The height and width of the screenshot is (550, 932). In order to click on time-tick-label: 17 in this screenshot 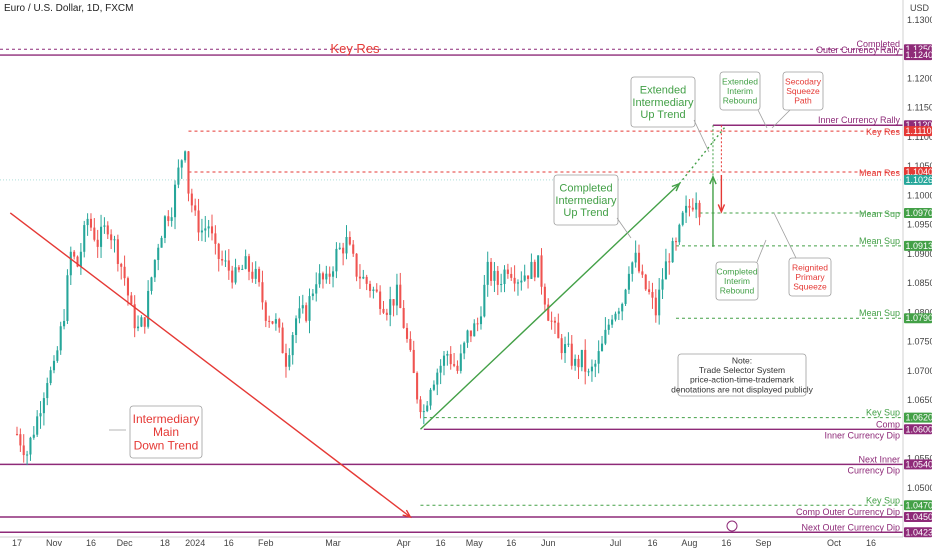, I will do `click(17, 543)`.